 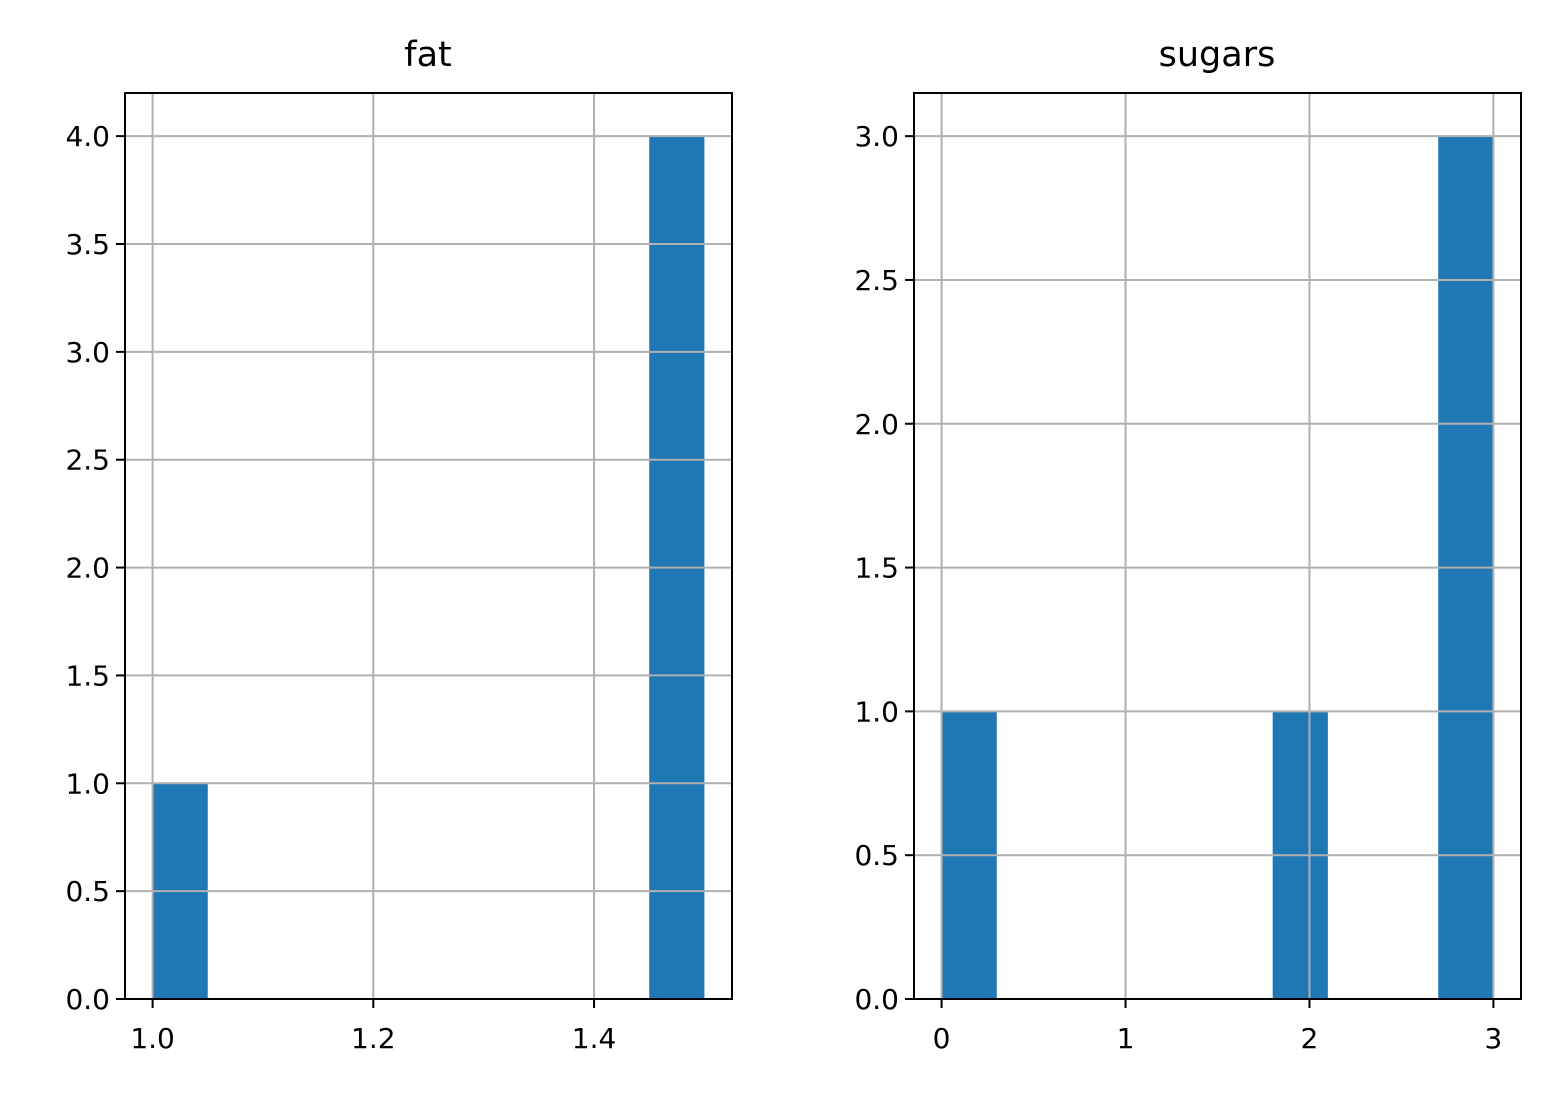 I want to click on sugars-x-tick-label: 2, so click(x=1310, y=1038).